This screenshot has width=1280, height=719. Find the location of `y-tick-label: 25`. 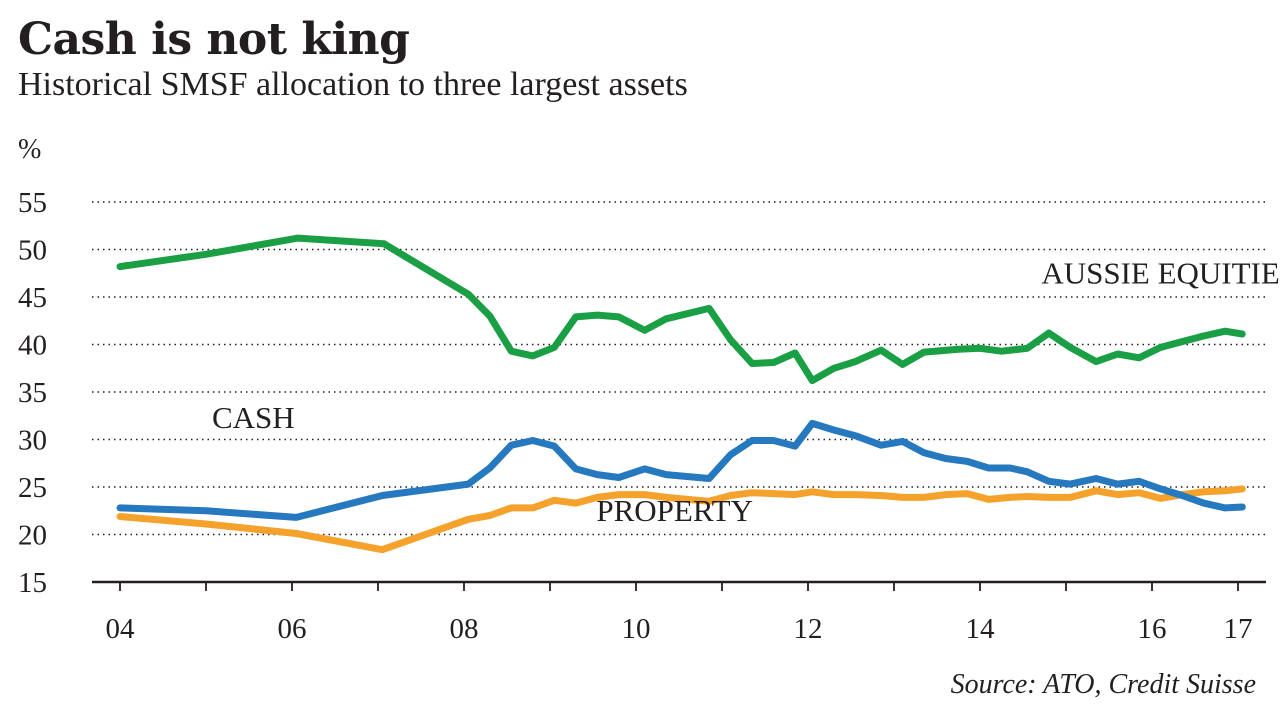

y-tick-label: 25 is located at coordinates (32, 488).